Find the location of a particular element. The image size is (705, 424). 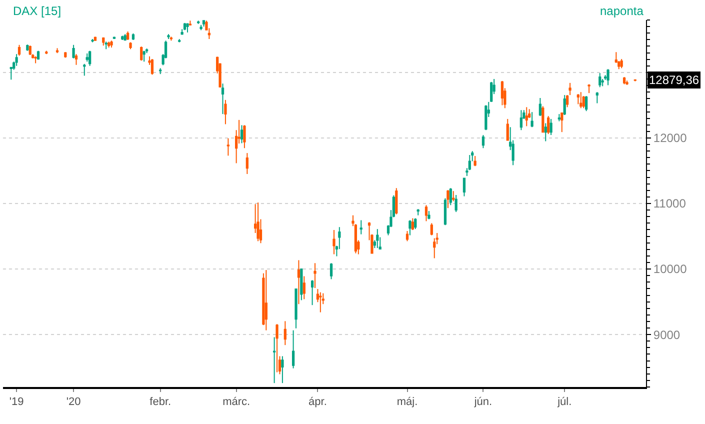

x-tick-label: febr. is located at coordinates (161, 402).